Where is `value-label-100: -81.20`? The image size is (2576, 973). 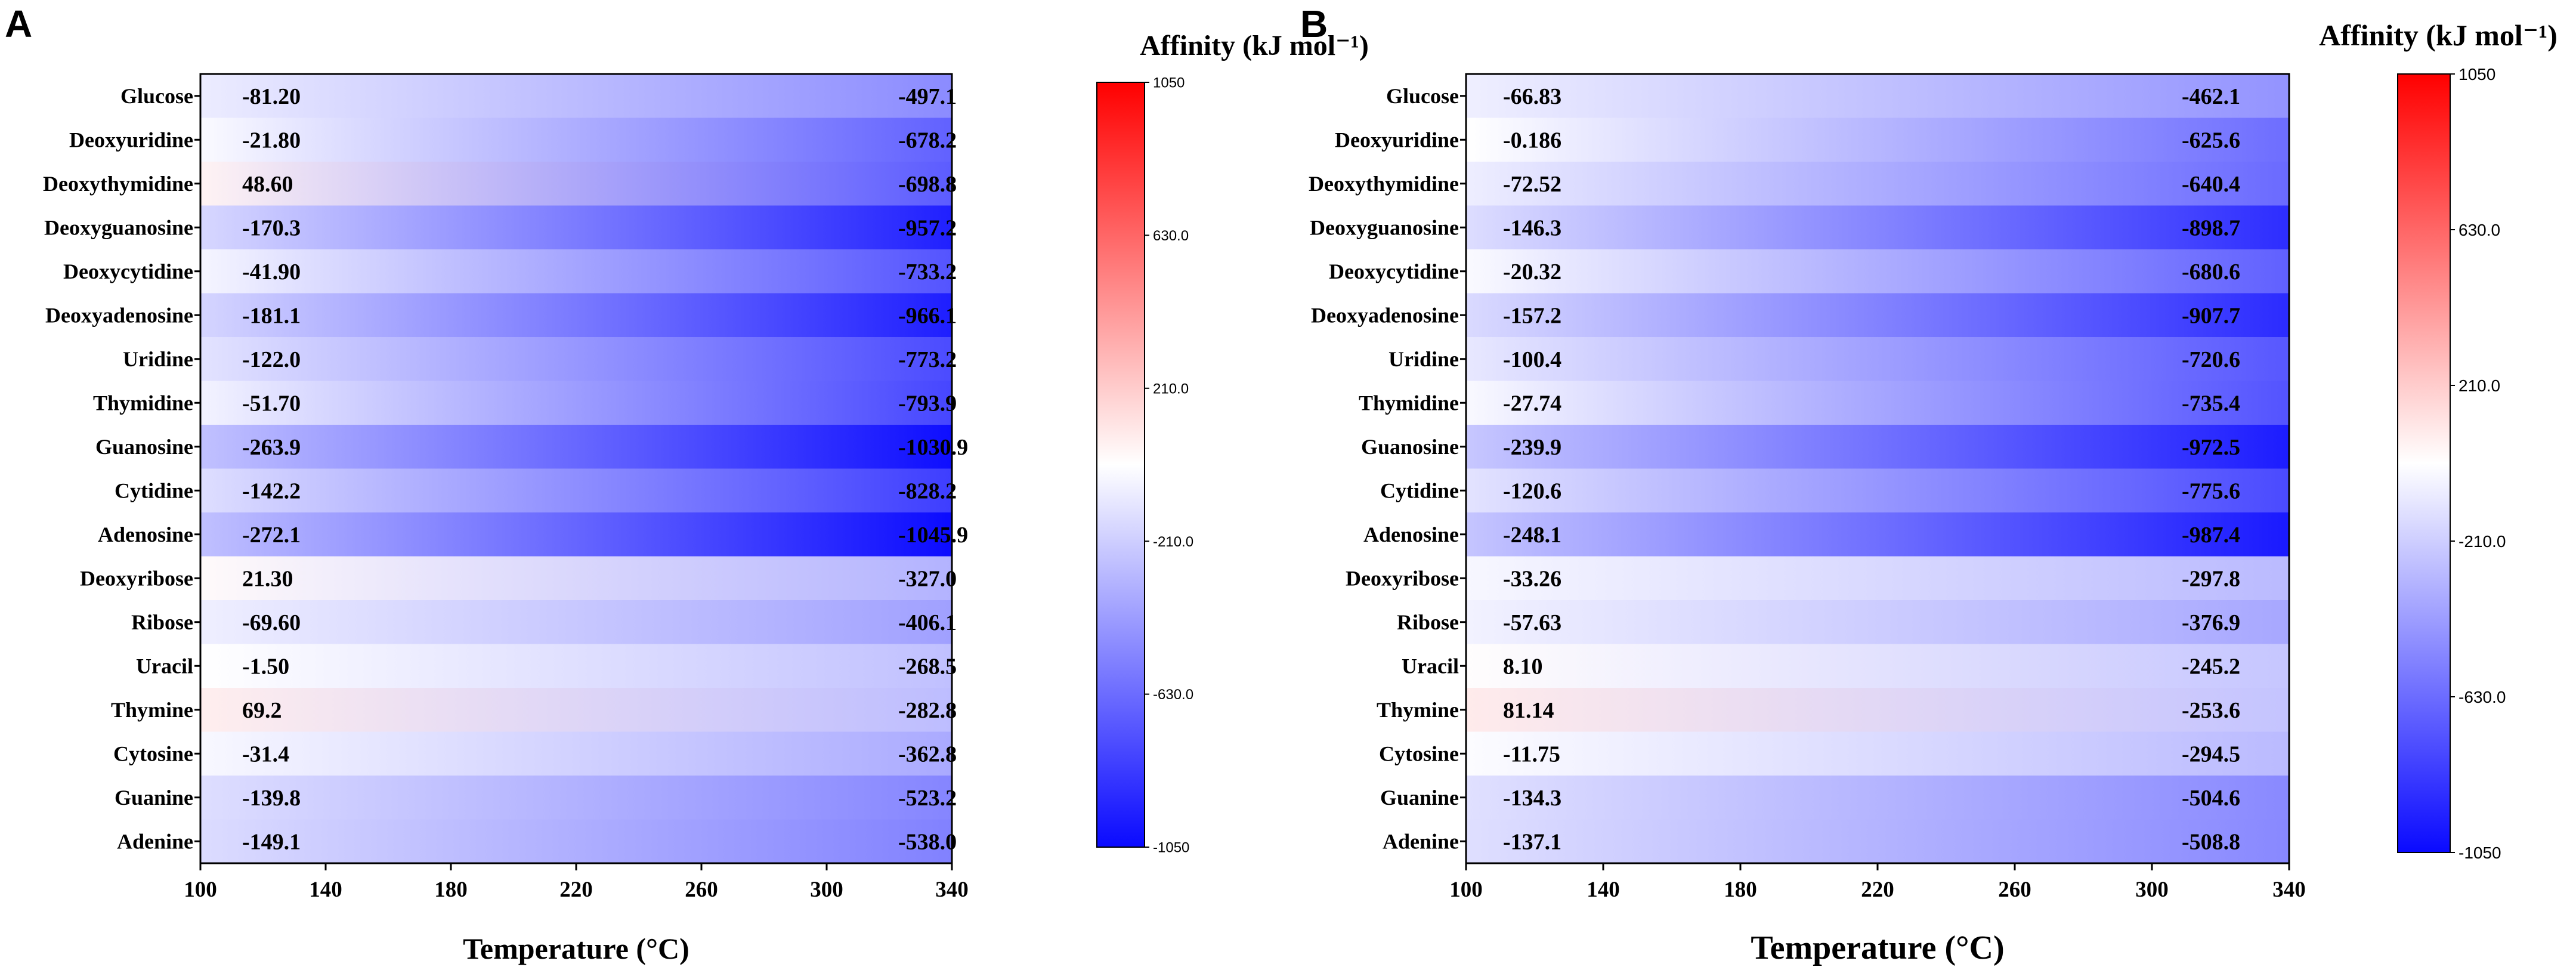 value-label-100: -81.20 is located at coordinates (271, 96).